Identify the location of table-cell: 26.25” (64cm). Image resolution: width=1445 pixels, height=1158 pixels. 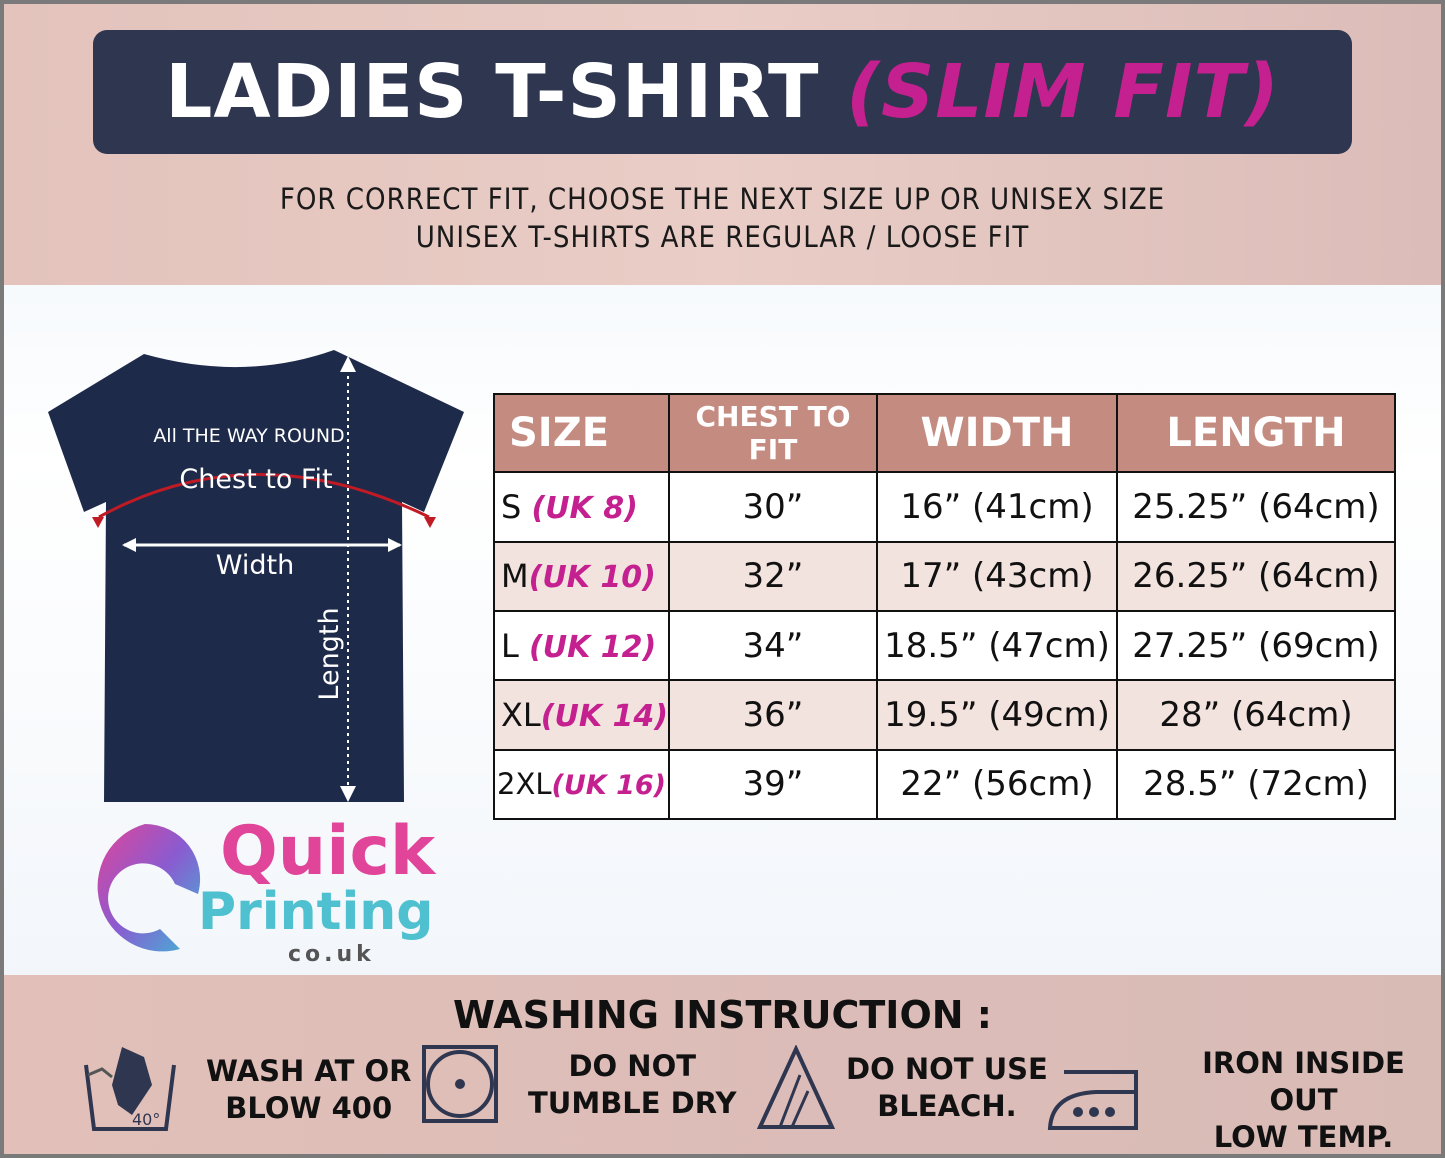
(1256, 576).